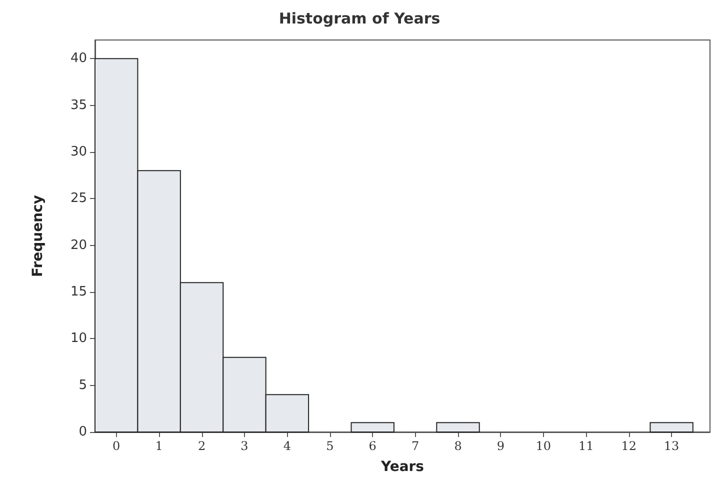  What do you see at coordinates (78, 292) in the screenshot?
I see `y-tick-label: 15` at bounding box center [78, 292].